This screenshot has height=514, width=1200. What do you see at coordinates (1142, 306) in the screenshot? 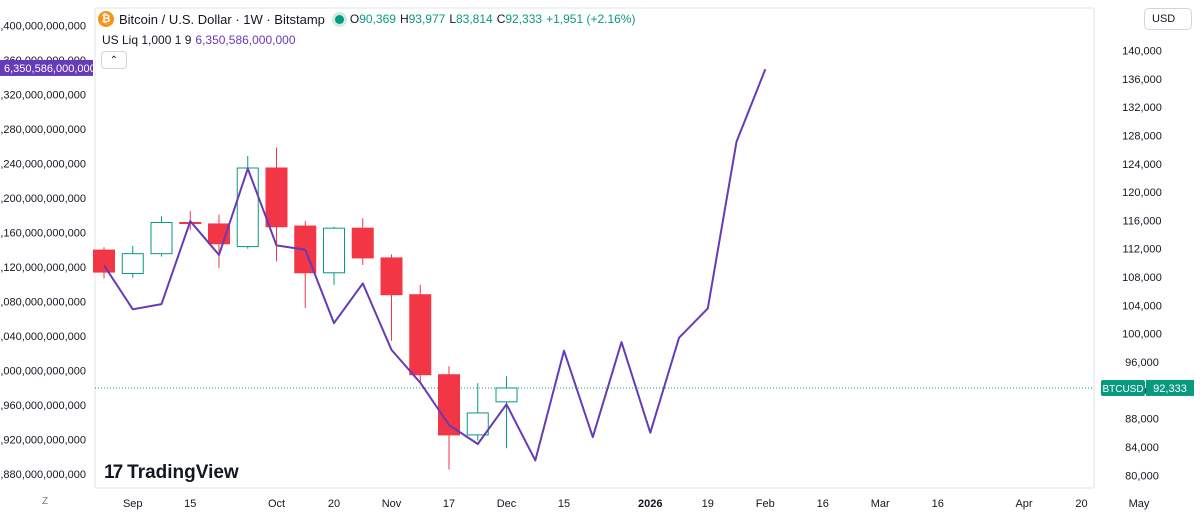
I see `right-axis-tick-label: 104,000` at bounding box center [1142, 306].